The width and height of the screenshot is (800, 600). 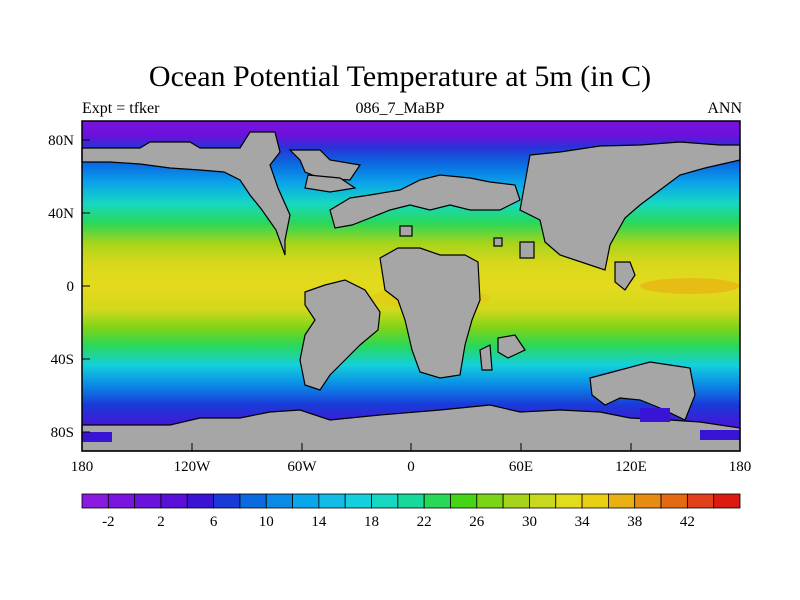 What do you see at coordinates (529, 522) in the screenshot?
I see `colorbar-label: 30` at bounding box center [529, 522].